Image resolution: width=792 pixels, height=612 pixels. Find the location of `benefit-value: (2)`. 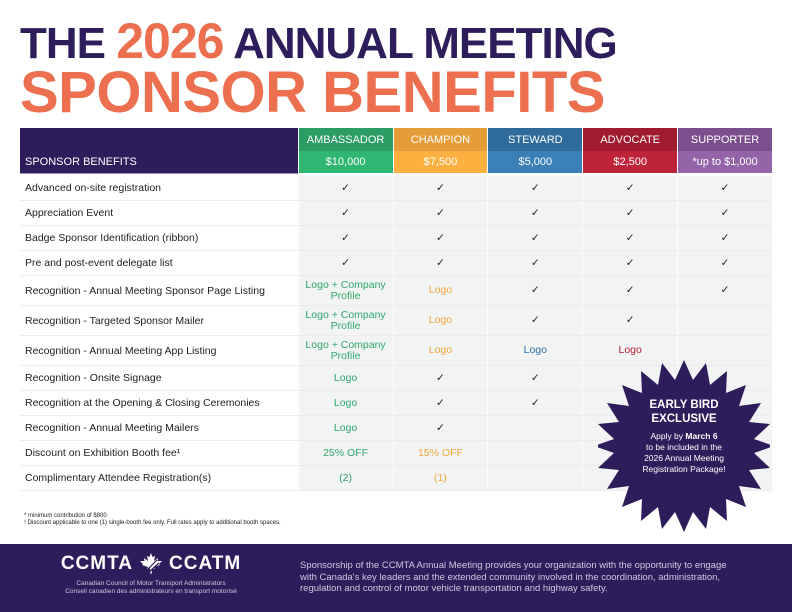

benefit-value: (2) is located at coordinates (345, 478).